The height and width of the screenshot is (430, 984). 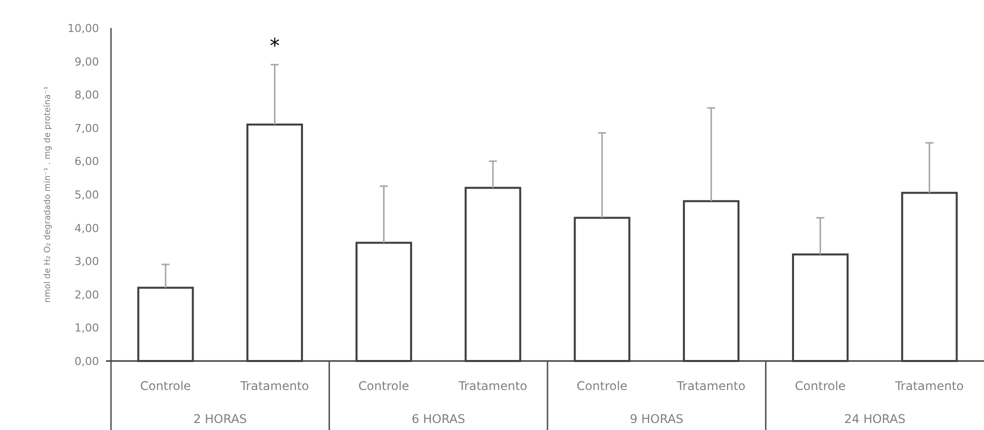 What do you see at coordinates (439, 419) in the screenshot?
I see `text: 6 HORAS` at bounding box center [439, 419].